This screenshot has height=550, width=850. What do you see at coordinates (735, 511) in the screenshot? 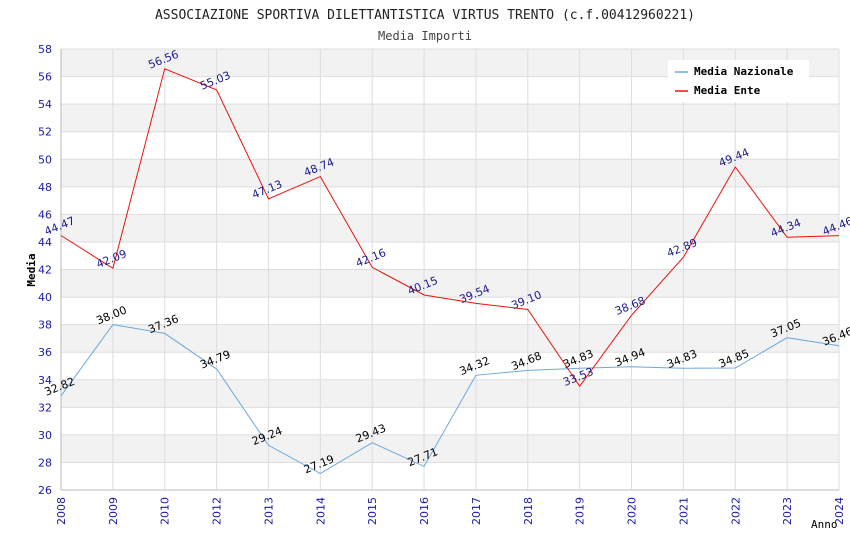
I see `x-tick-label: 2022` at bounding box center [735, 511].